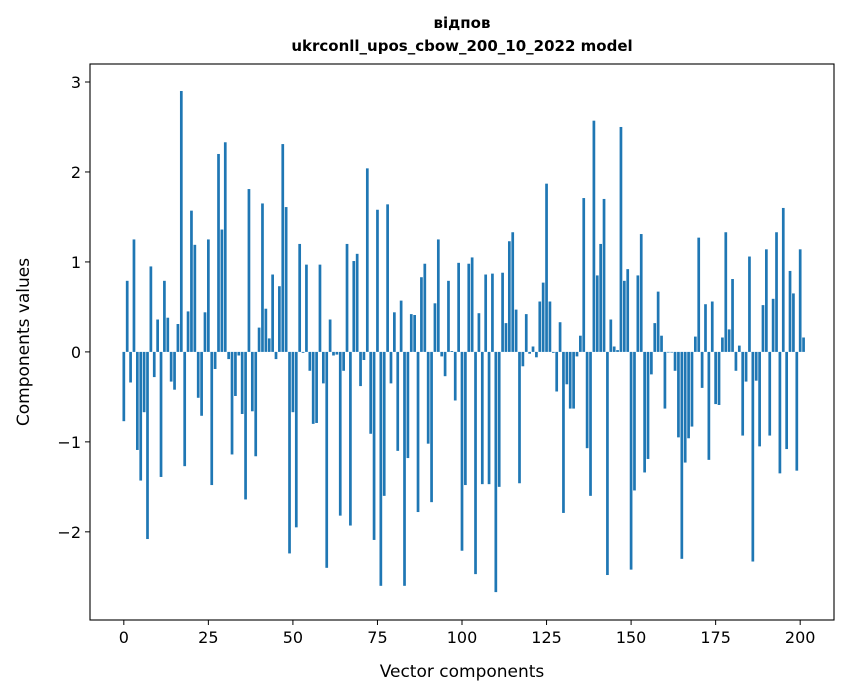 The image size is (847, 700). Describe the element at coordinates (461, 46) in the screenshot. I see `chart-subtitle: ukrconll_upos_cbow_200_10_2022 model` at that location.